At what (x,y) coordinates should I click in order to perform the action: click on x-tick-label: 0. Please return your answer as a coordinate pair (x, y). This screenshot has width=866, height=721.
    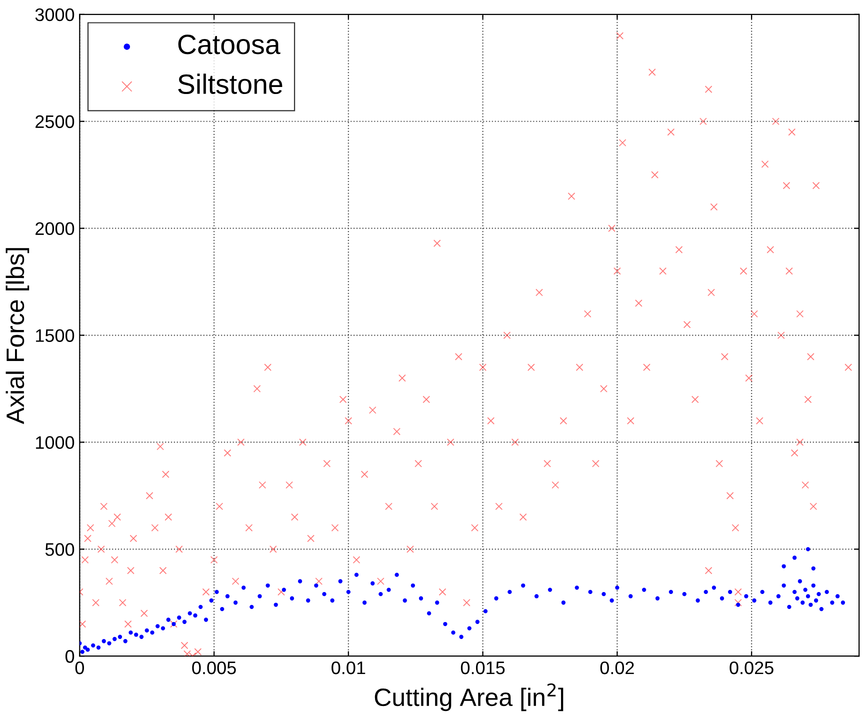
    Looking at the image, I should click on (79, 667).